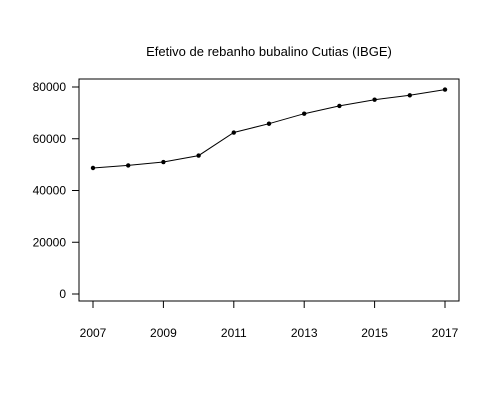 This screenshot has height=400, width=500. What do you see at coordinates (234, 333) in the screenshot?
I see `x-tick-label: 2011` at bounding box center [234, 333].